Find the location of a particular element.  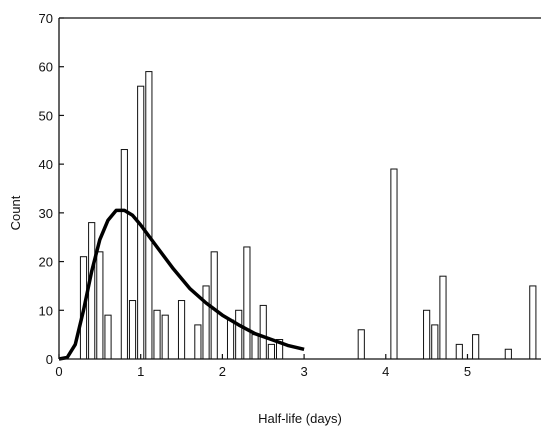

y-tick-label: 10 is located at coordinates (46, 310).